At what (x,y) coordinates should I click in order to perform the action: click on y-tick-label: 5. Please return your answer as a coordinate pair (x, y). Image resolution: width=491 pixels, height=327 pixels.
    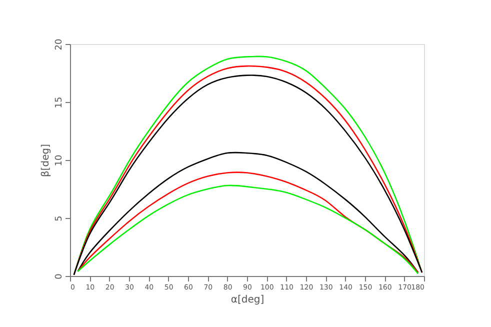
    Looking at the image, I should click on (59, 219).